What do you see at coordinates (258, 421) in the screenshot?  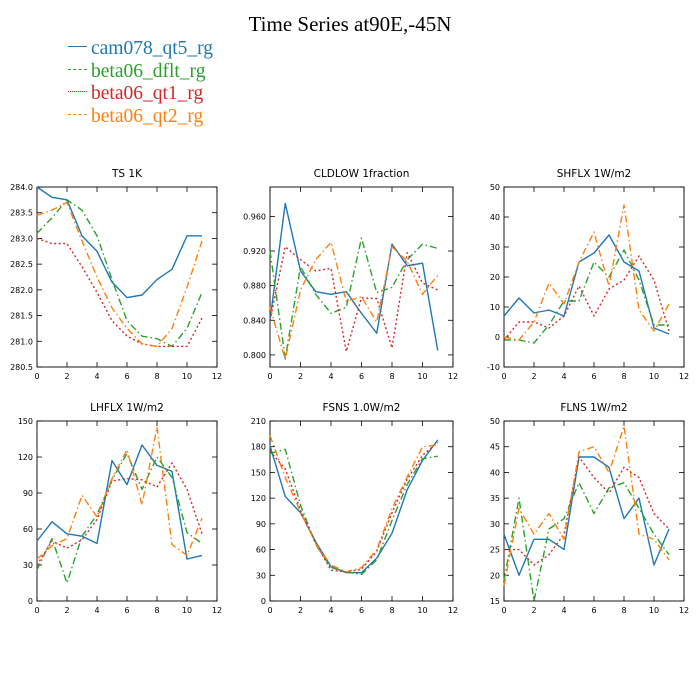 I see `y-tick-label: 210` at bounding box center [258, 421].